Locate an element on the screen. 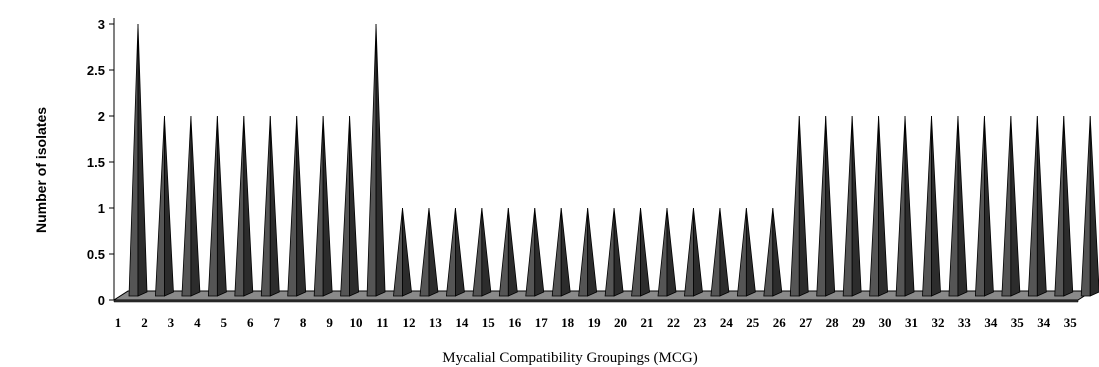 This screenshot has height=367, width=1099. x-tick-label: 30 is located at coordinates (885, 322).